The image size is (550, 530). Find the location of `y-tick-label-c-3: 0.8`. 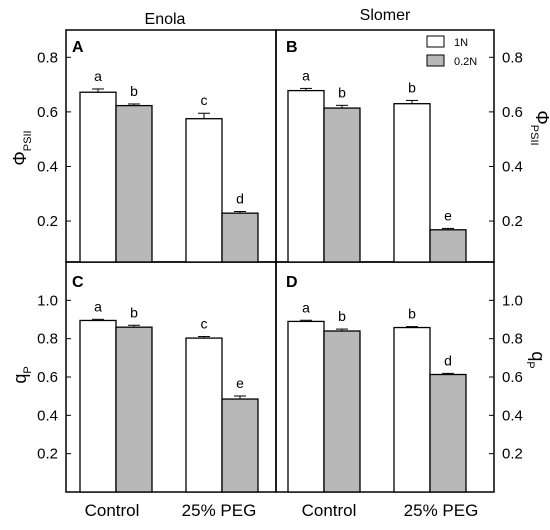

y-tick-label-c-3: 0.8 is located at coordinates (47, 339).